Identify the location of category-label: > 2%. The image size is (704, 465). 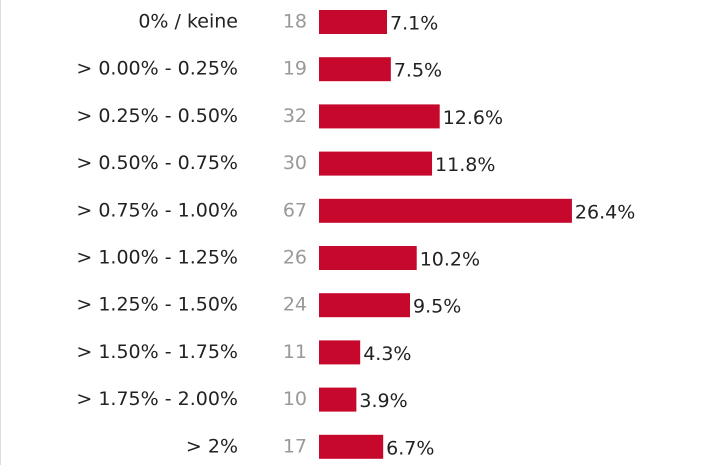
(212, 446).